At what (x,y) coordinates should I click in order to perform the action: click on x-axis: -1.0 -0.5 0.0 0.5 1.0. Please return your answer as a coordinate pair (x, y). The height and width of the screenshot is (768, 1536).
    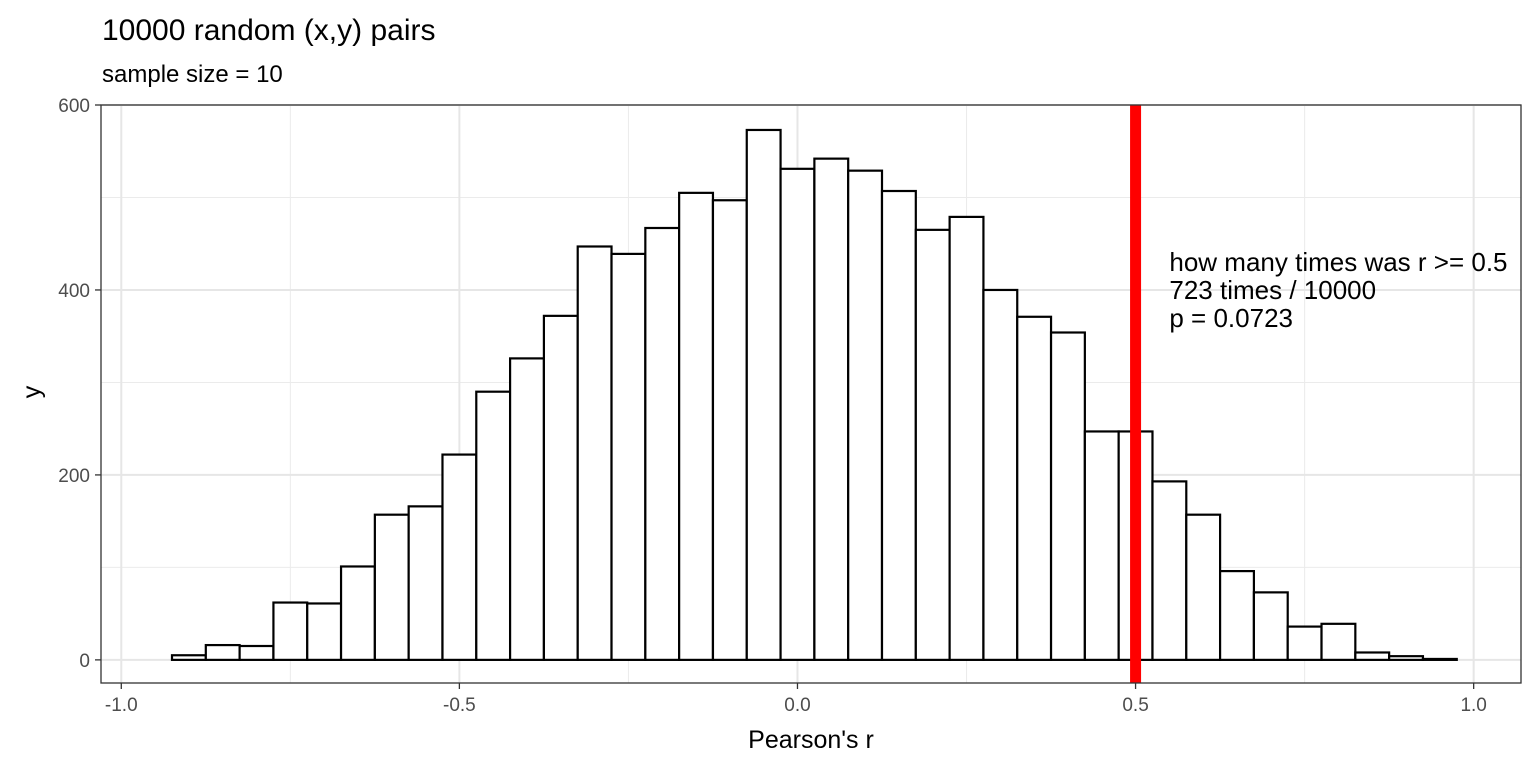
    Looking at the image, I should click on (796, 699).